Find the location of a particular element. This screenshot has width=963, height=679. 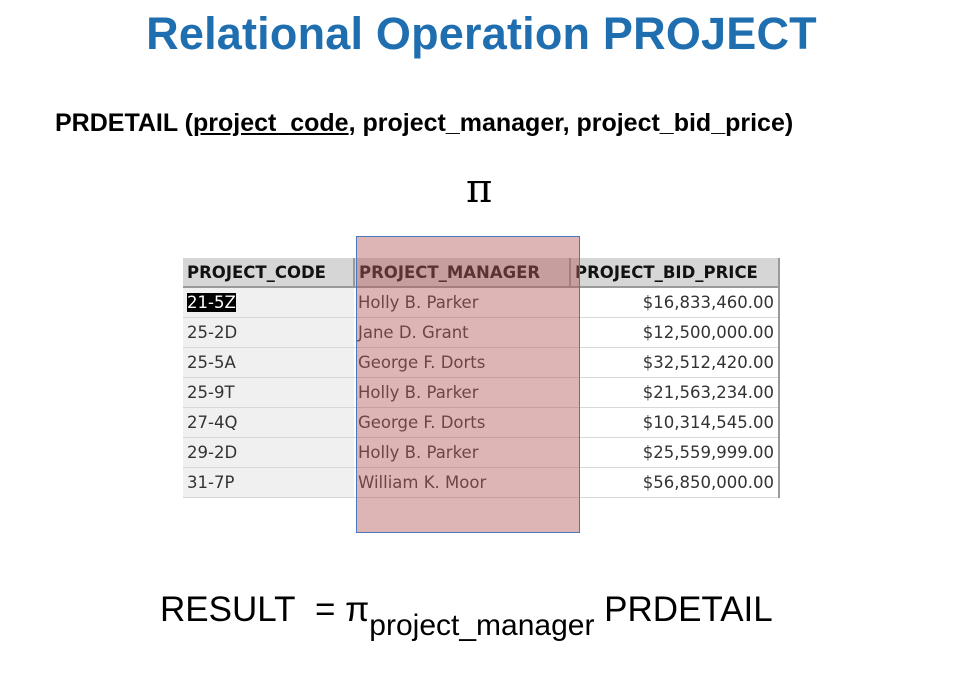

formula-subscript: project_manager is located at coordinates (482, 625).